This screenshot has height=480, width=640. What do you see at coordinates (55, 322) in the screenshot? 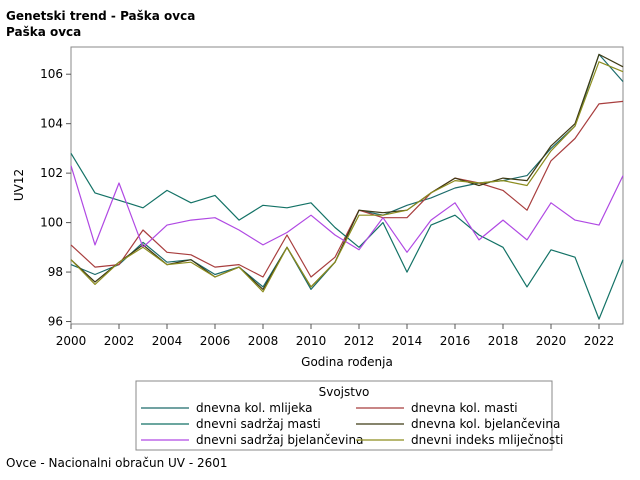
I see `y-tick-label: 96` at bounding box center [55, 322].